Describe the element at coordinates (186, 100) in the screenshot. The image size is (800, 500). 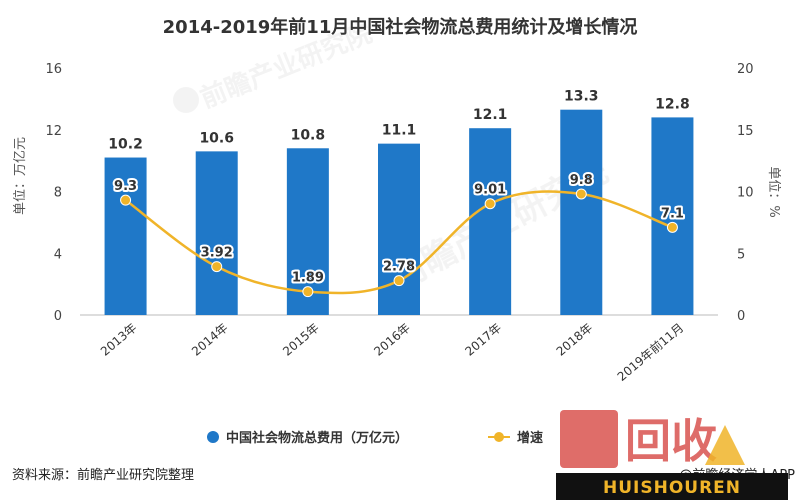
I see `watermark-logo-icon` at that location.